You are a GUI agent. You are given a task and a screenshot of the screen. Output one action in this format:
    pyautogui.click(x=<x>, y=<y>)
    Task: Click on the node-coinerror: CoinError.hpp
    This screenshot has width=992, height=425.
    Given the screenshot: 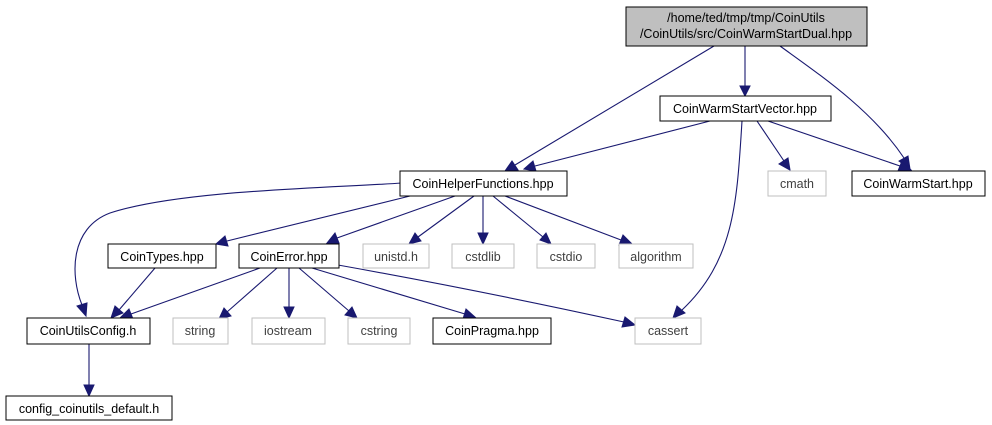 What is the action you would take?
    pyautogui.click(x=289, y=256)
    